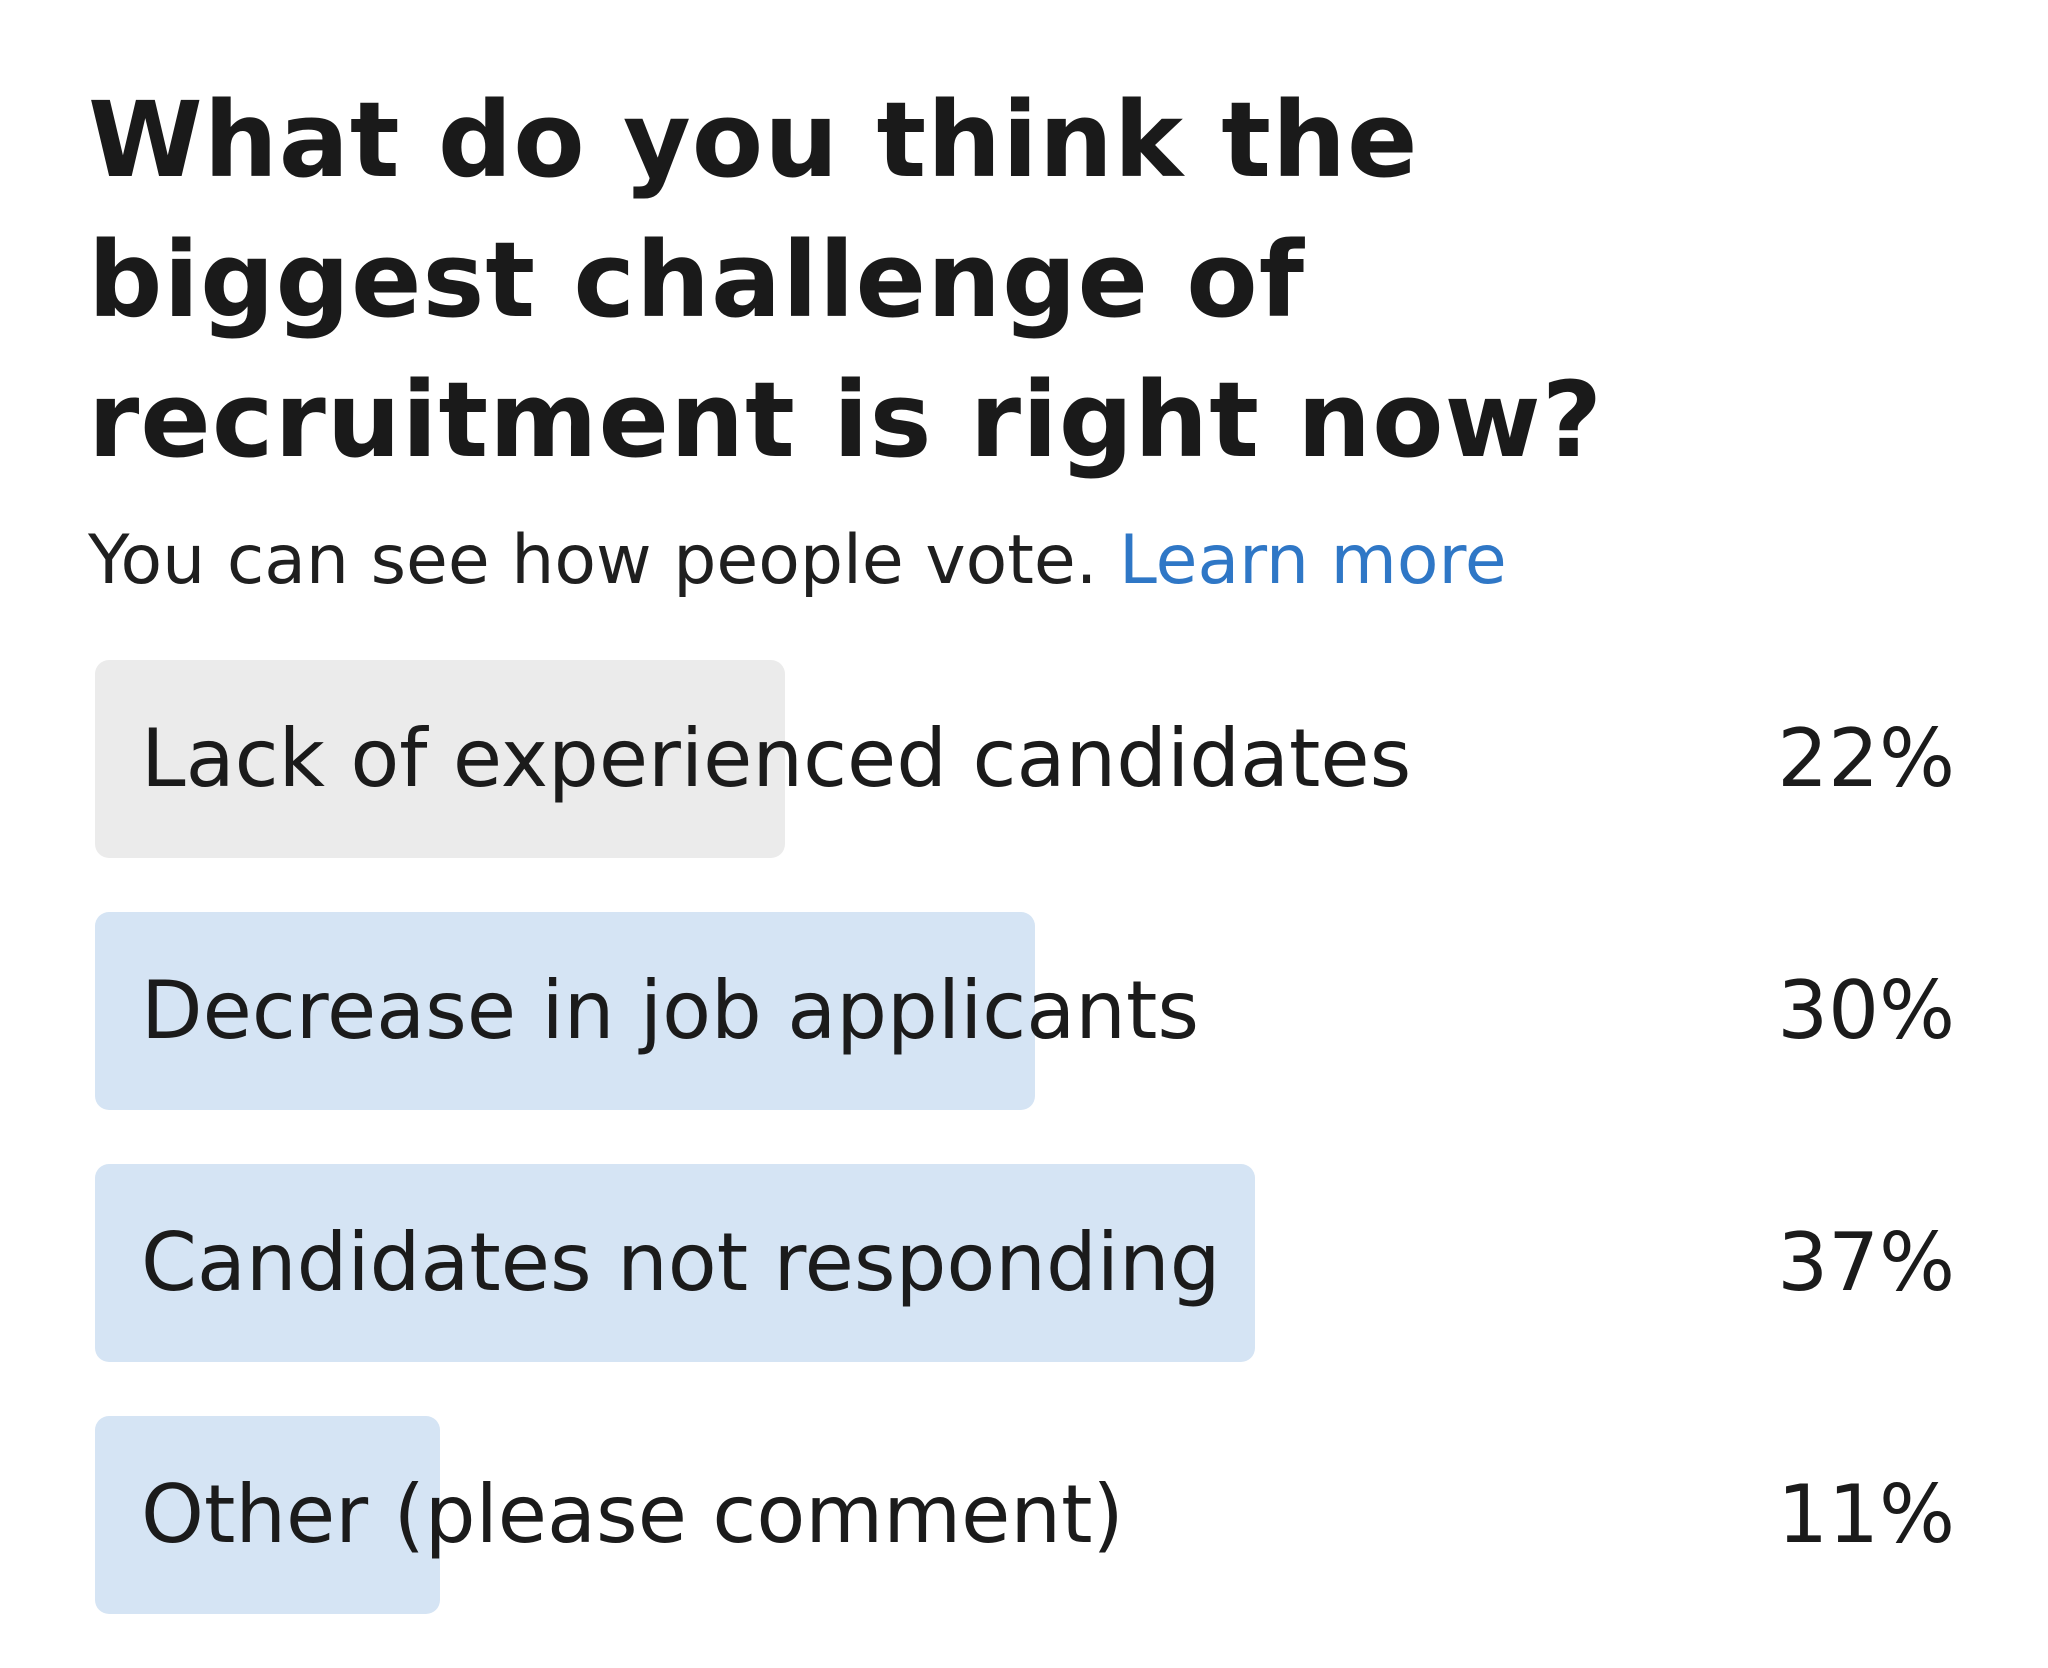  I want to click on poll-option-lack-of-experienced-candidates: Lack of experienced candidates 22%, so click(1025, 759).